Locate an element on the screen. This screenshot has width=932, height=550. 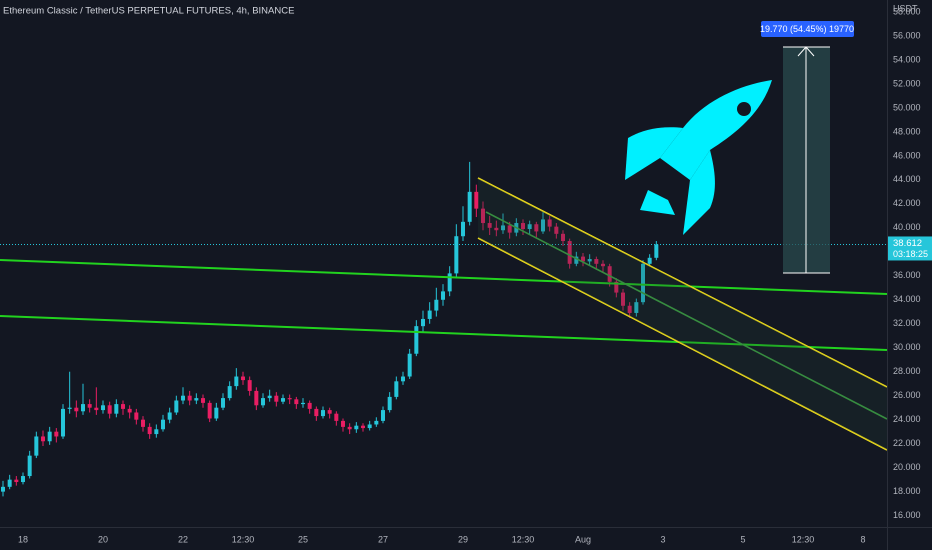
x-tick-label: Aug is located at coordinates (583, 539).